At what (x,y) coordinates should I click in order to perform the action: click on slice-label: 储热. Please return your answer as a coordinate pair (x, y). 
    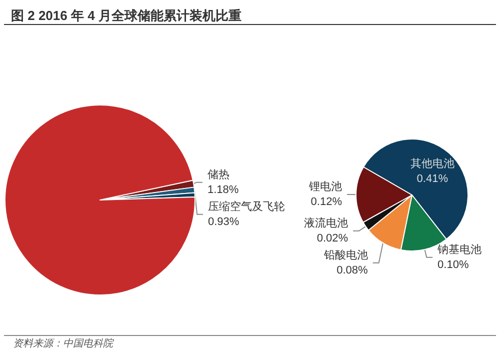
    Looking at the image, I should click on (218, 174).